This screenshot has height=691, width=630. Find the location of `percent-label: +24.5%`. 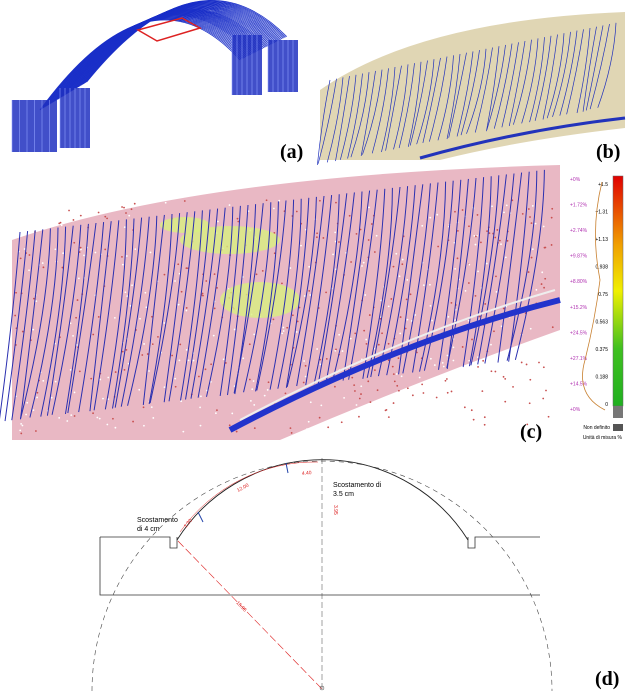

percent-label: +24.5% is located at coordinates (579, 333).